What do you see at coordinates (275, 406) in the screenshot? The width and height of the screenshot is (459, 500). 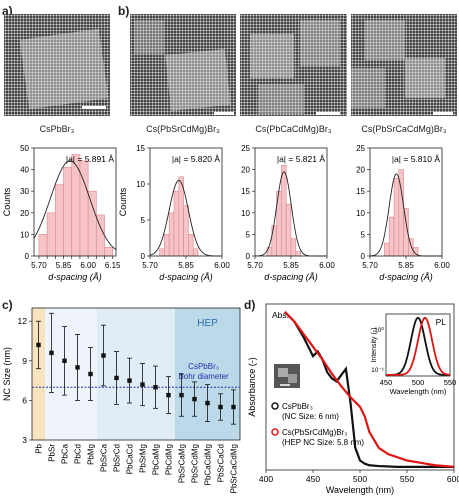 I see `legend-marker` at bounding box center [275, 406].